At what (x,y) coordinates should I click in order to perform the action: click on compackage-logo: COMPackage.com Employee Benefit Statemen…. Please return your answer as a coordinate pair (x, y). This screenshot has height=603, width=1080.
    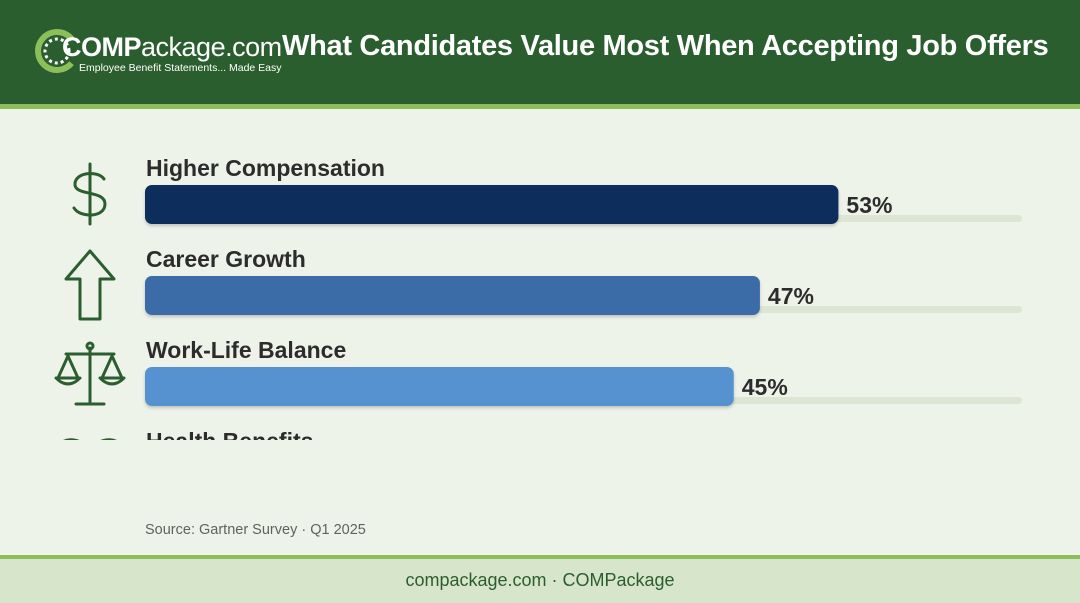
    Looking at the image, I should click on (158, 53).